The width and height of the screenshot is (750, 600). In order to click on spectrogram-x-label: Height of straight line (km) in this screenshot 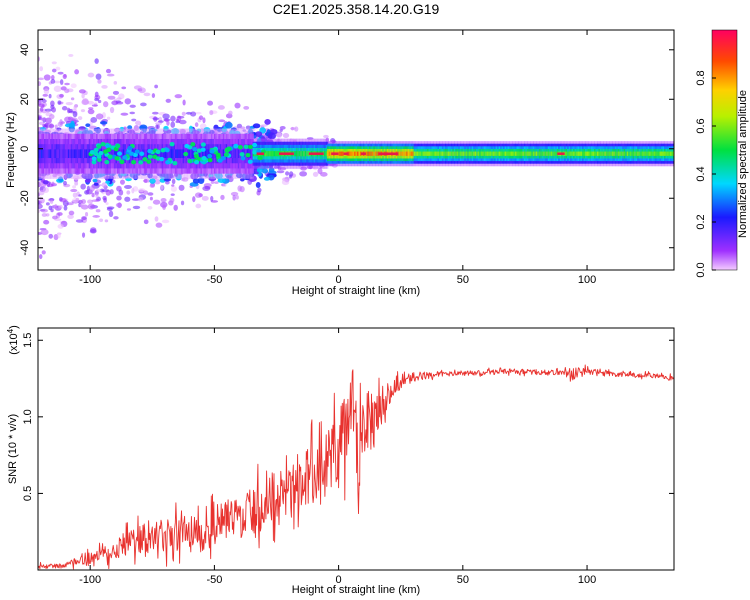, I will do `click(356, 291)`.